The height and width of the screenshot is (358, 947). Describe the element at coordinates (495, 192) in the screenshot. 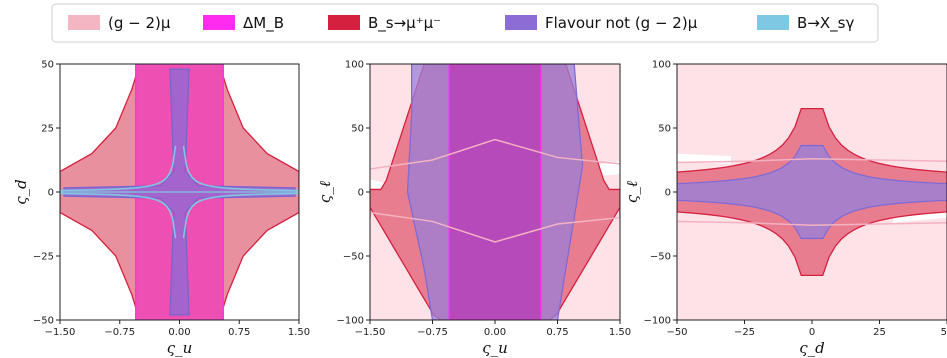

I see `dmb-band` at that location.